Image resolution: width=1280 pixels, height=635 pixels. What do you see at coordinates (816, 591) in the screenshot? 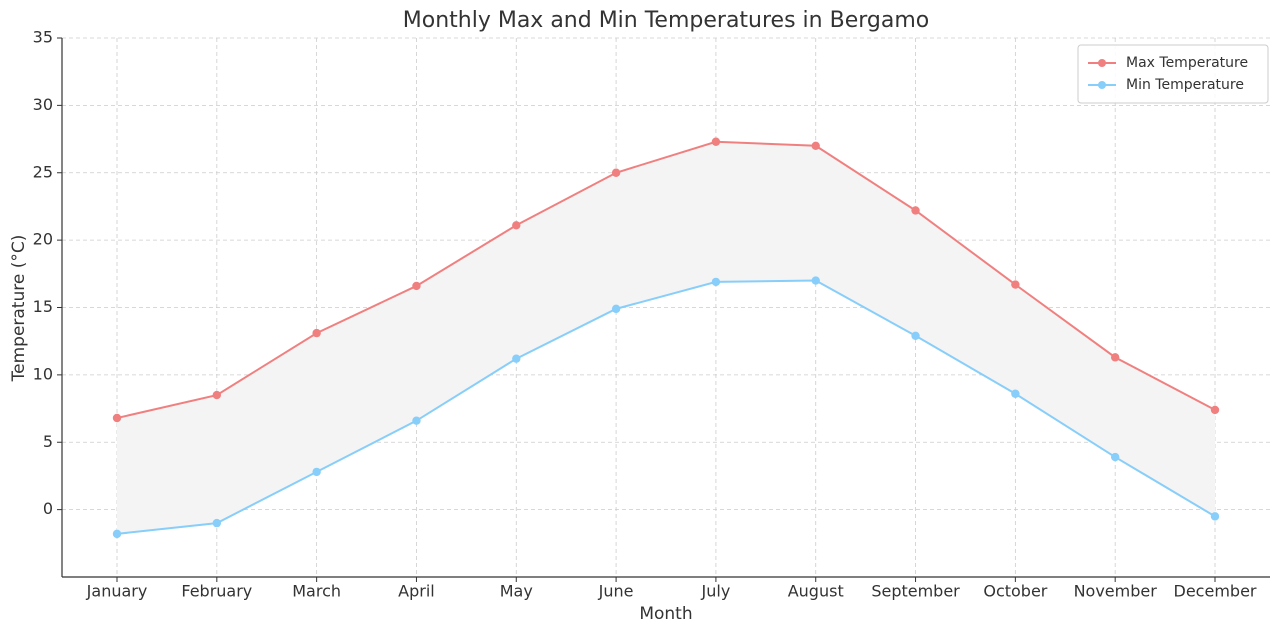
I see `x-tick-label: August` at bounding box center [816, 591].